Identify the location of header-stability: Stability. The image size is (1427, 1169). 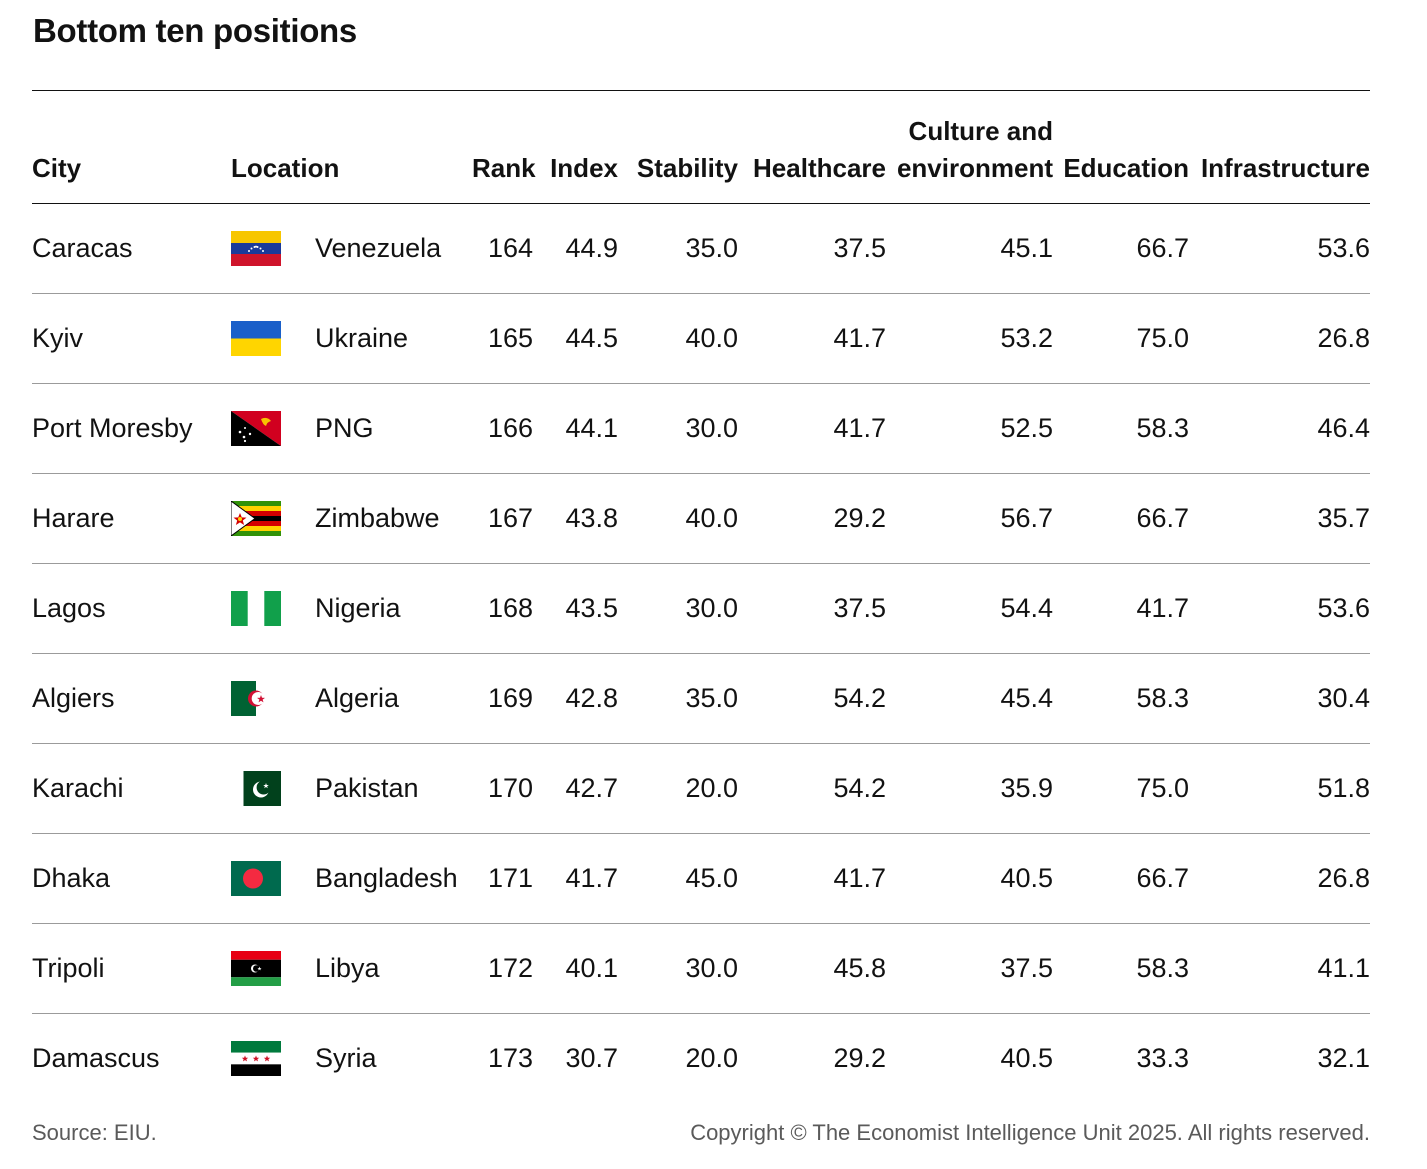
(678, 147).